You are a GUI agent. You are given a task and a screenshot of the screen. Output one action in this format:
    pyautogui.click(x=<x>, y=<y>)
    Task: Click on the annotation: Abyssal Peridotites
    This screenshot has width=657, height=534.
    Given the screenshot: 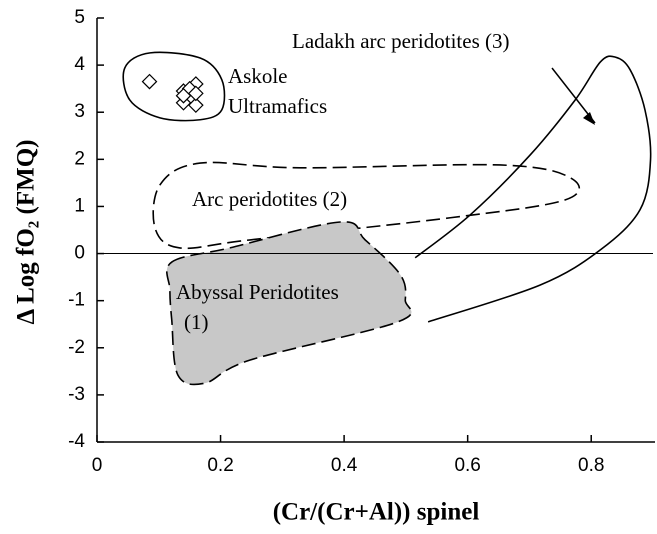 What is the action you would take?
    pyautogui.click(x=257, y=292)
    